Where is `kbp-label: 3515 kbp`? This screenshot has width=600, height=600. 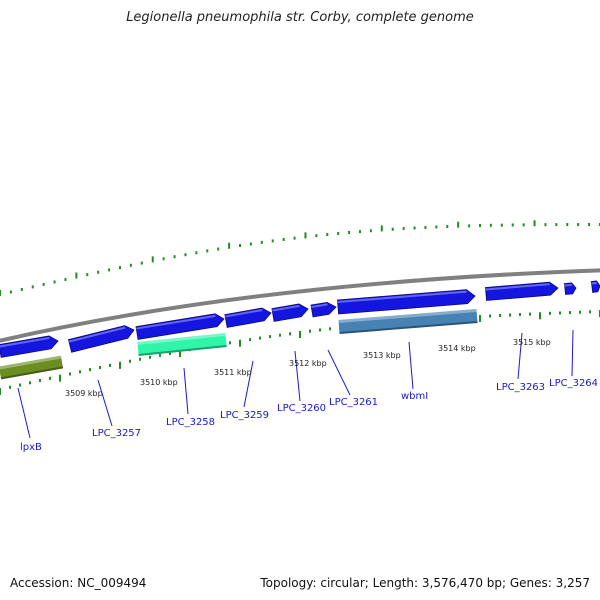
kbp-label: 3515 kbp is located at coordinates (532, 342).